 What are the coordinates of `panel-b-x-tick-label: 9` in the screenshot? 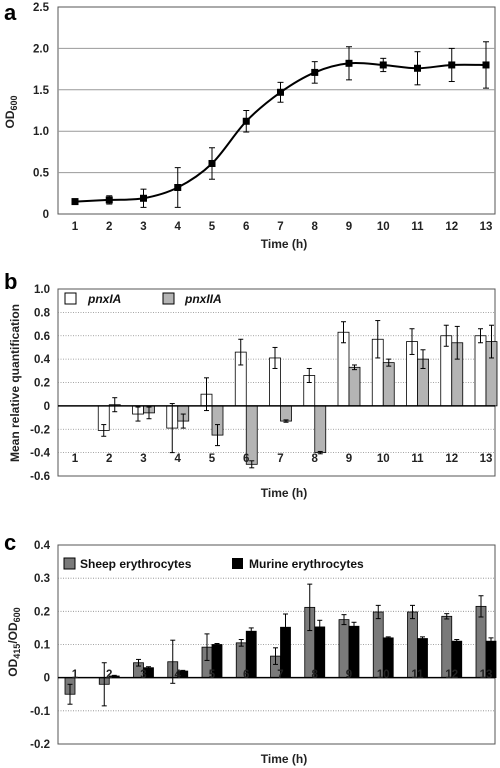 It's located at (349, 459).